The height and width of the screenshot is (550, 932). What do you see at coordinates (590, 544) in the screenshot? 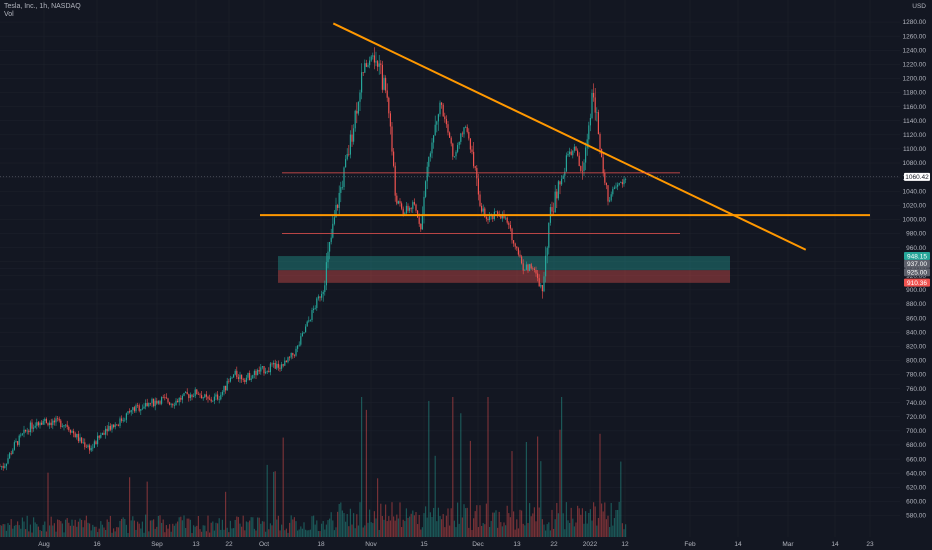
I see `time-tick-label: 2022` at bounding box center [590, 544].